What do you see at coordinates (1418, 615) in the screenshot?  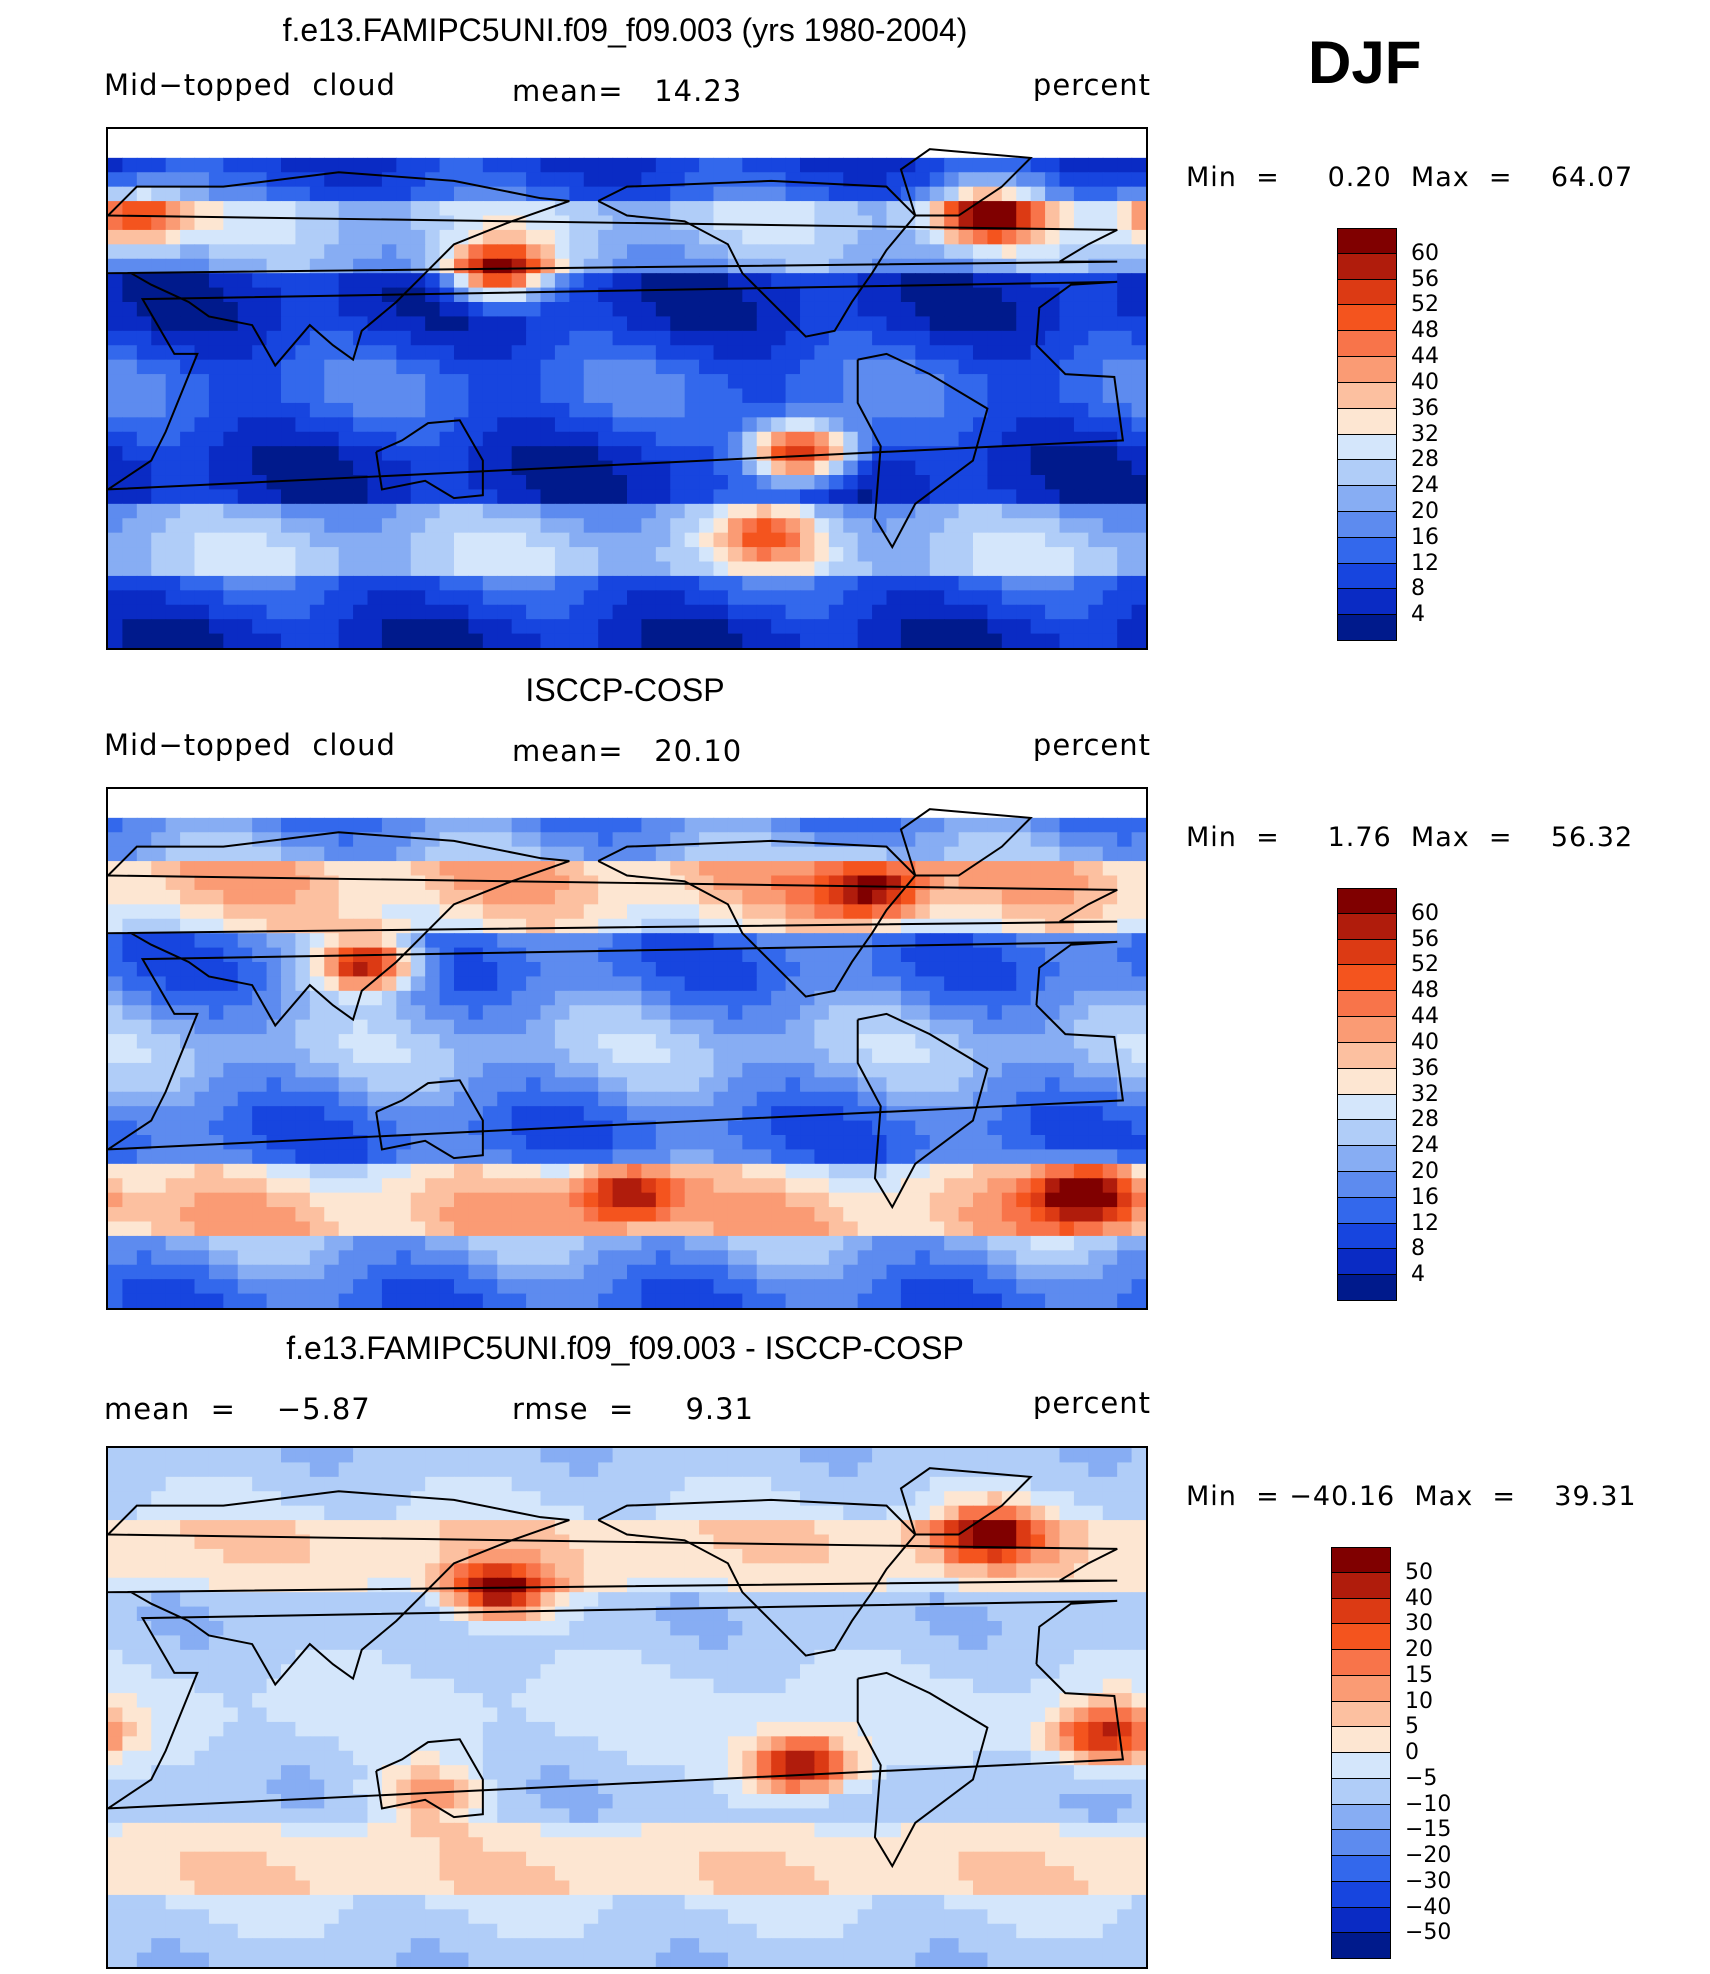 I see `colorbar-tick-label: 4` at bounding box center [1418, 615].